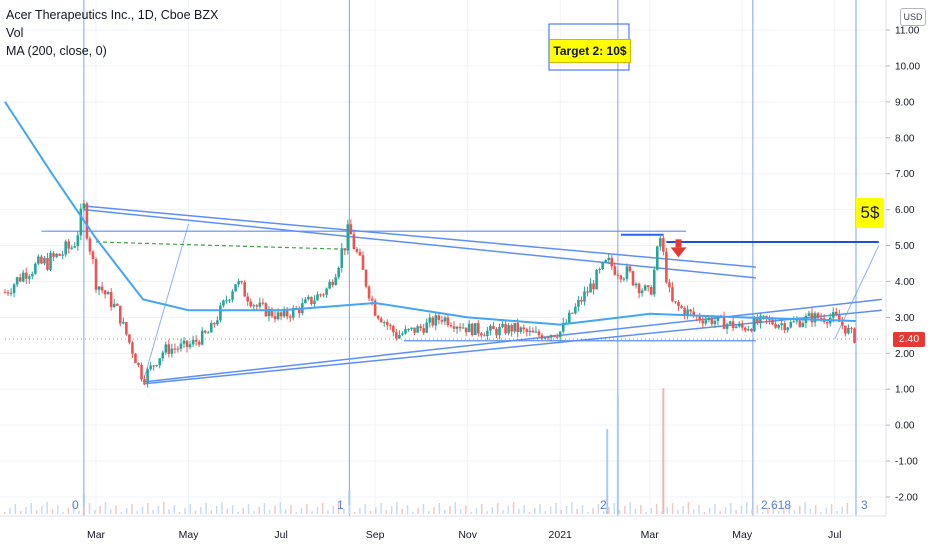 The width and height of the screenshot is (932, 550). I want to click on x-tick-label: Sep, so click(375, 535).